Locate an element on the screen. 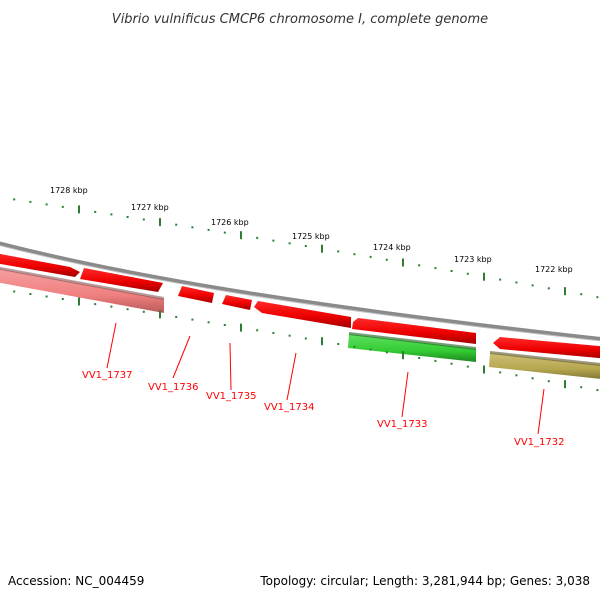 This screenshot has width=600, height=600. label-leaders is located at coordinates (325, 378).